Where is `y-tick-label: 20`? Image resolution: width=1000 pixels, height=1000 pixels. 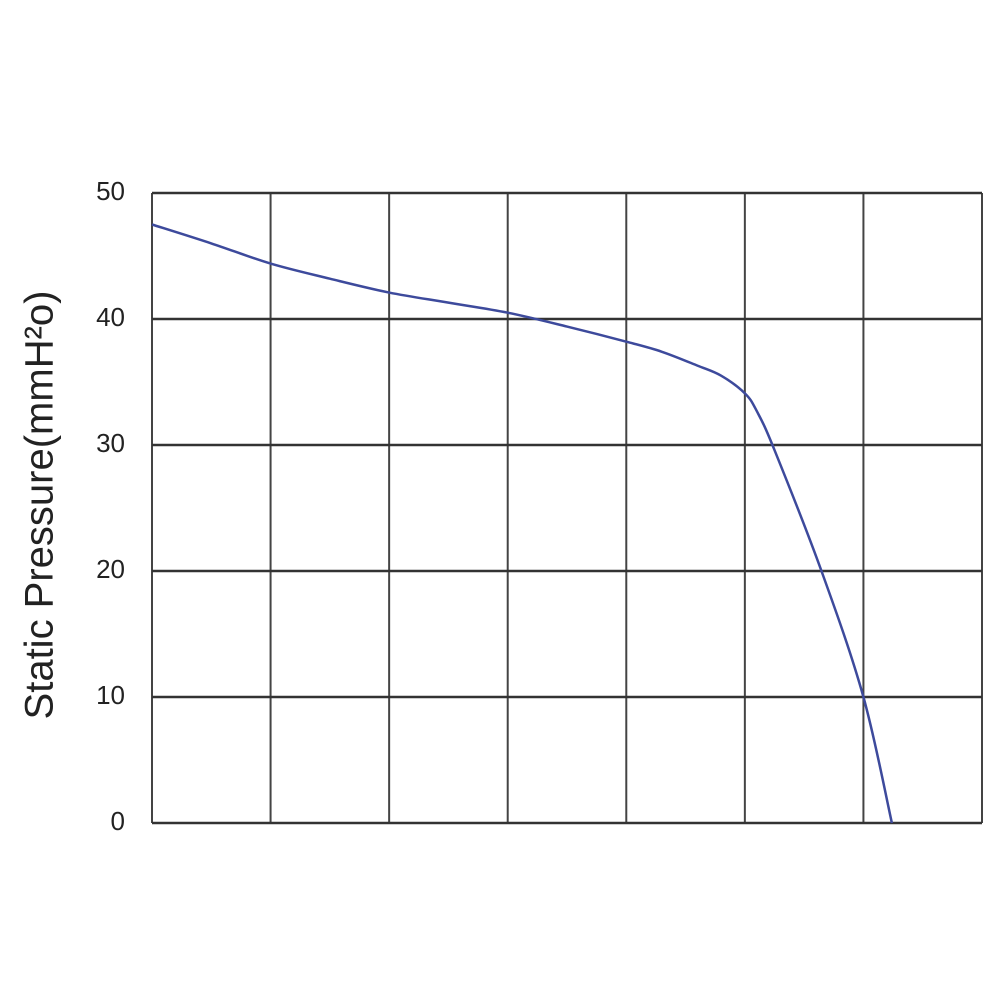 y-tick-label: 20 is located at coordinates (110, 569).